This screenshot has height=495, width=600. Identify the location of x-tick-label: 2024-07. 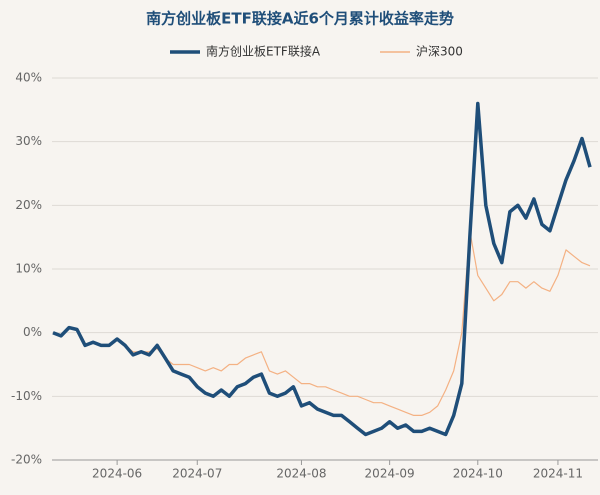
(197, 474).